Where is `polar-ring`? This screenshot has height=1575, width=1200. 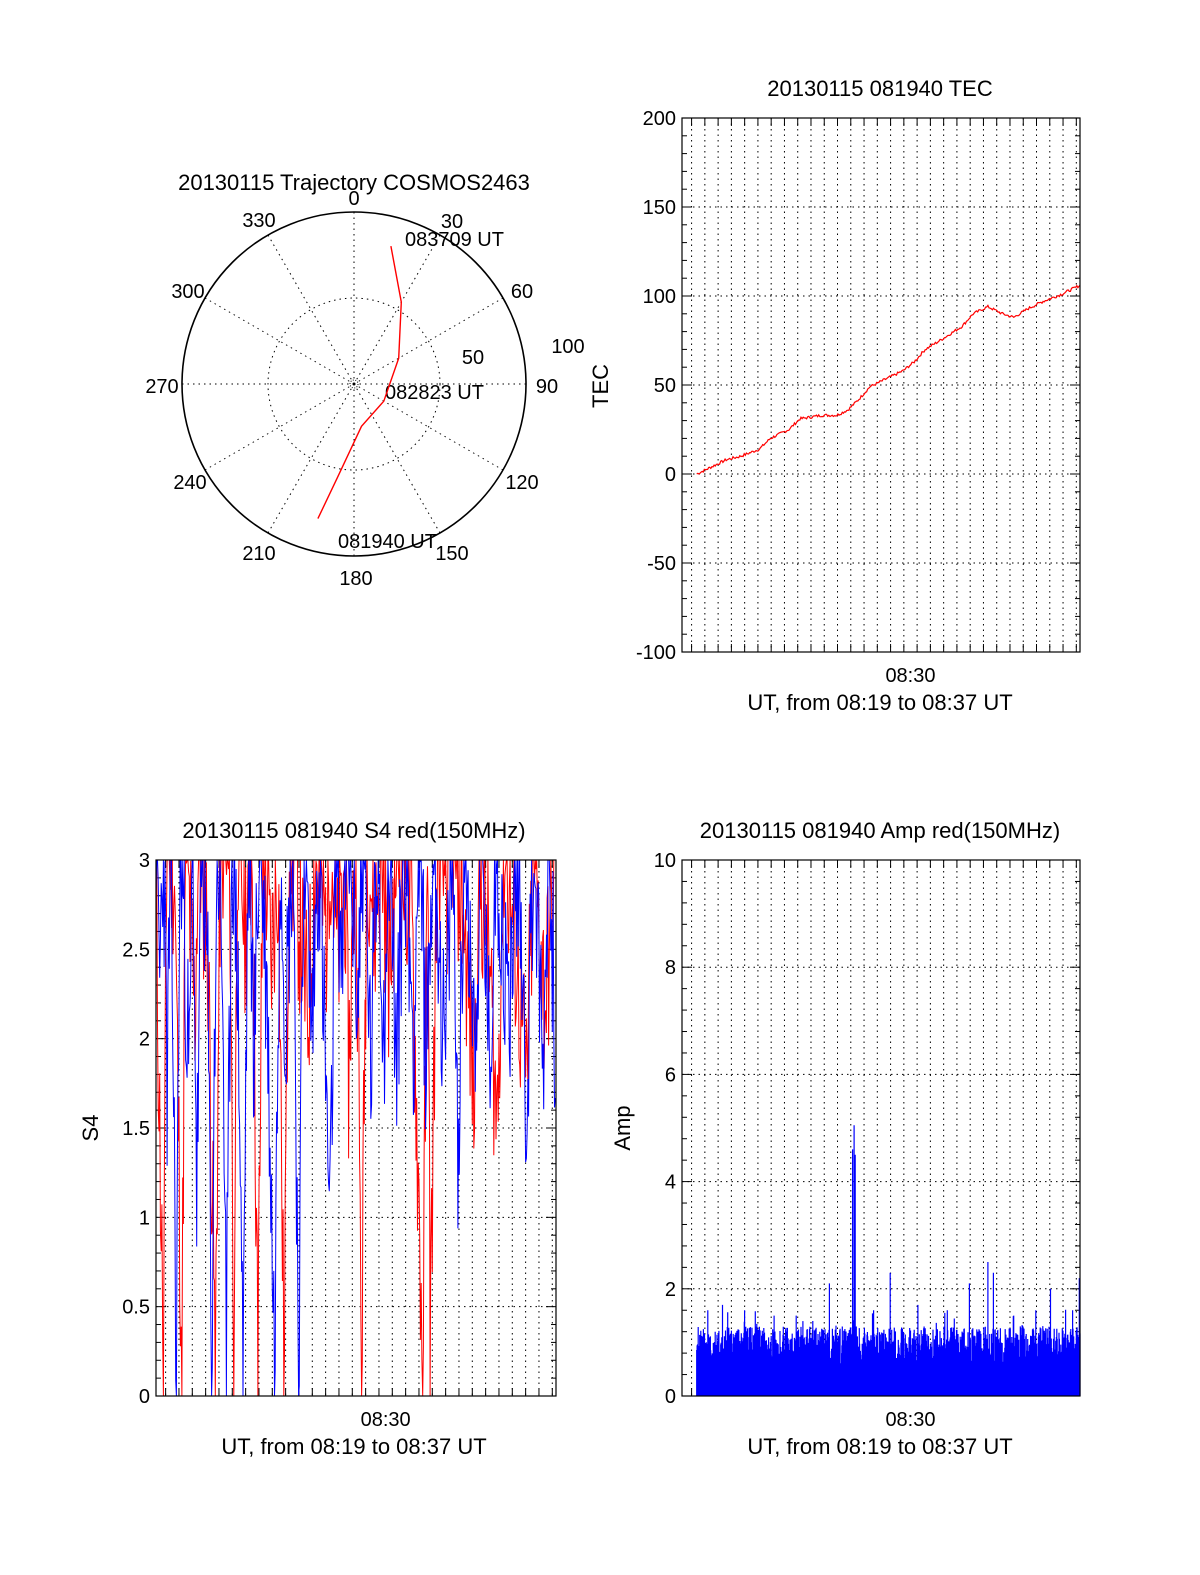 polar-ring is located at coordinates (354, 384).